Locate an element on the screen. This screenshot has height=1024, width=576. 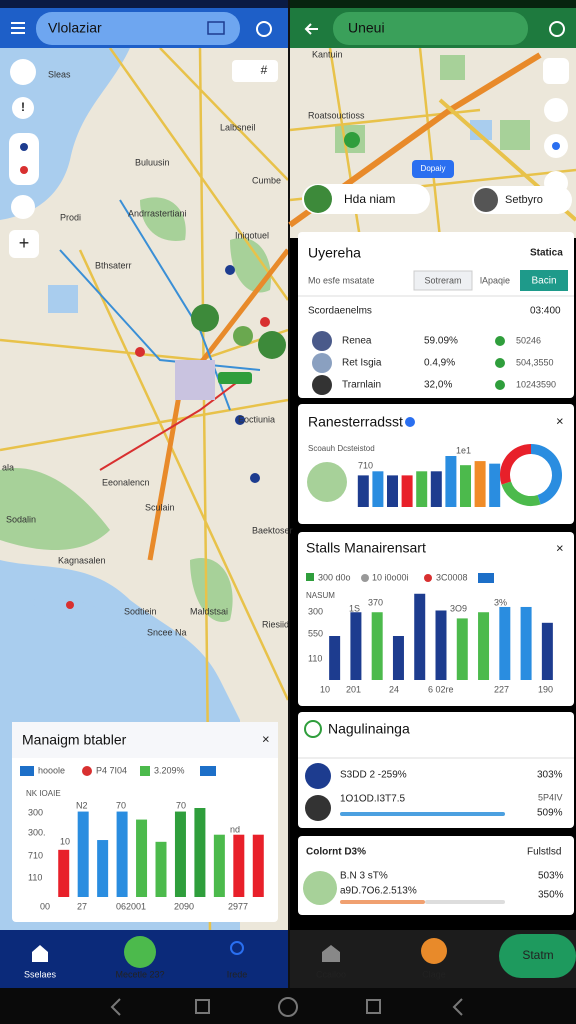
y-tick-label: 300 is located at coordinates (35, 812).